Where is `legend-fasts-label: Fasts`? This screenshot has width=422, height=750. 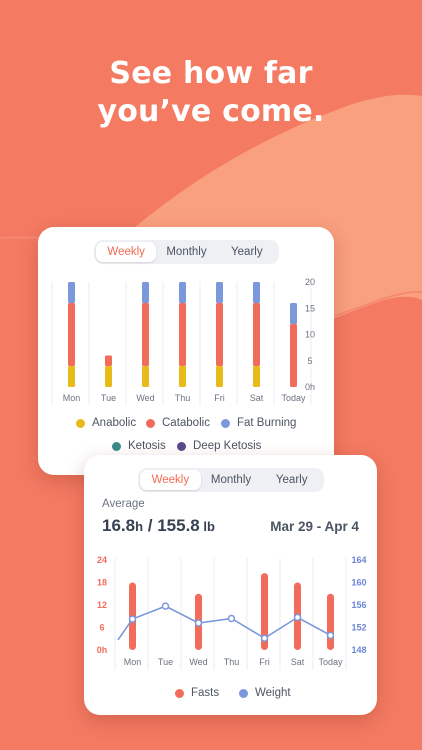 legend-fasts-label: Fasts is located at coordinates (205, 693).